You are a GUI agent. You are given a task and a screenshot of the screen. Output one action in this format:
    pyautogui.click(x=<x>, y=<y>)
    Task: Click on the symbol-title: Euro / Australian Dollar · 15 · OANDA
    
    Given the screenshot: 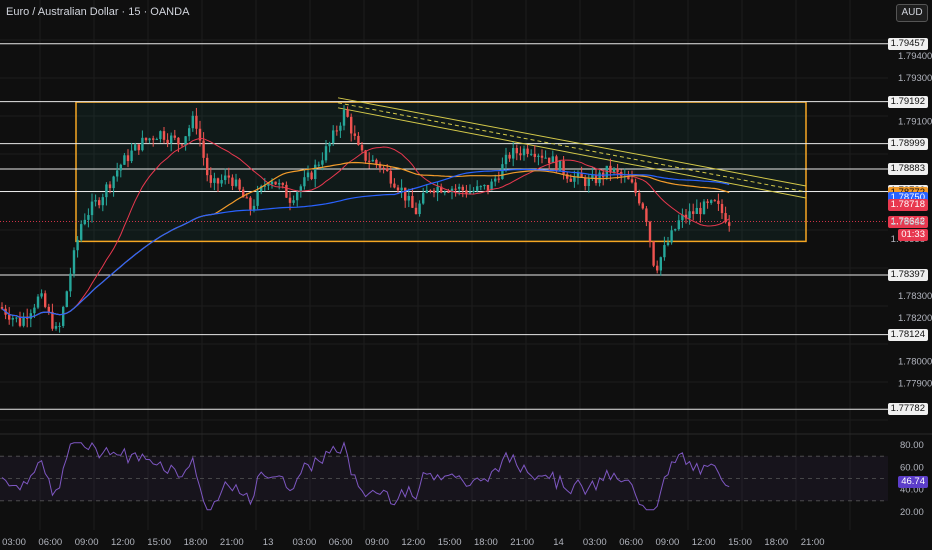 What is the action you would take?
    pyautogui.click(x=98, y=12)
    